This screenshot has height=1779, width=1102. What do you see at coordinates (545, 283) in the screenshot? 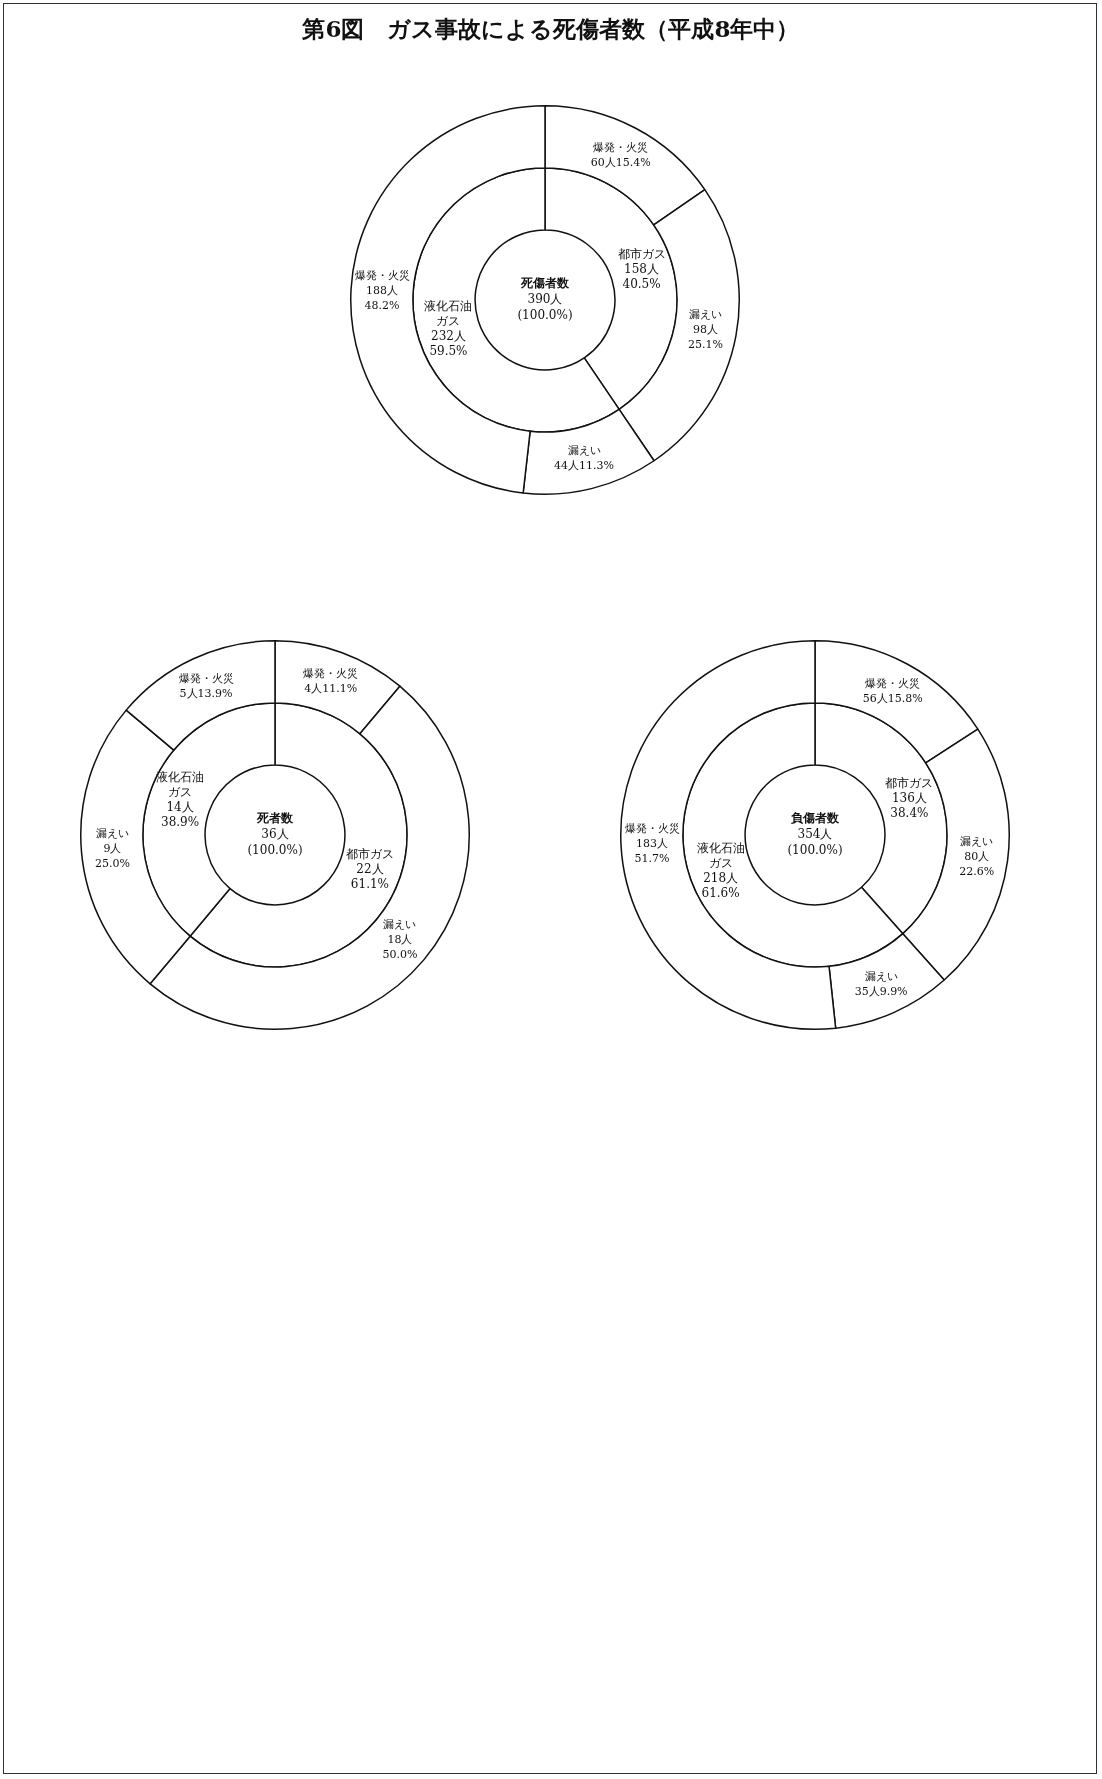
I see `text: 死傷者数` at bounding box center [545, 283].